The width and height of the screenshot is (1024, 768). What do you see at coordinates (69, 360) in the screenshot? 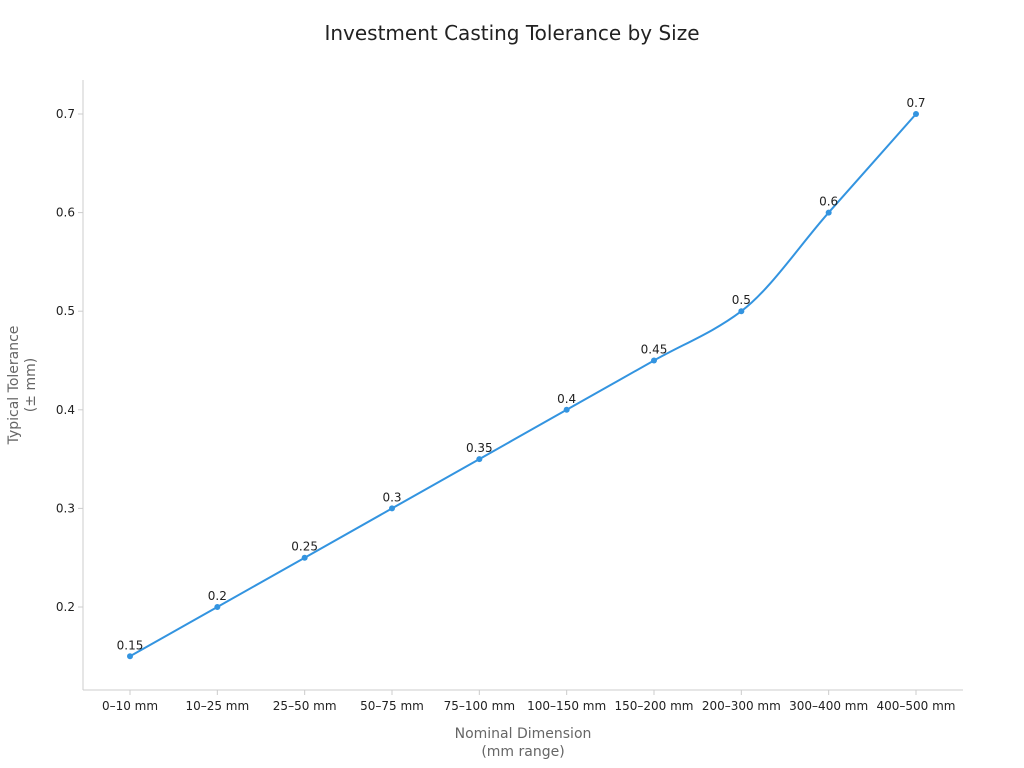
I see `y-axis-ticks: 0.2 0.3 0.4 0.5 0.6 0.7` at bounding box center [69, 360].